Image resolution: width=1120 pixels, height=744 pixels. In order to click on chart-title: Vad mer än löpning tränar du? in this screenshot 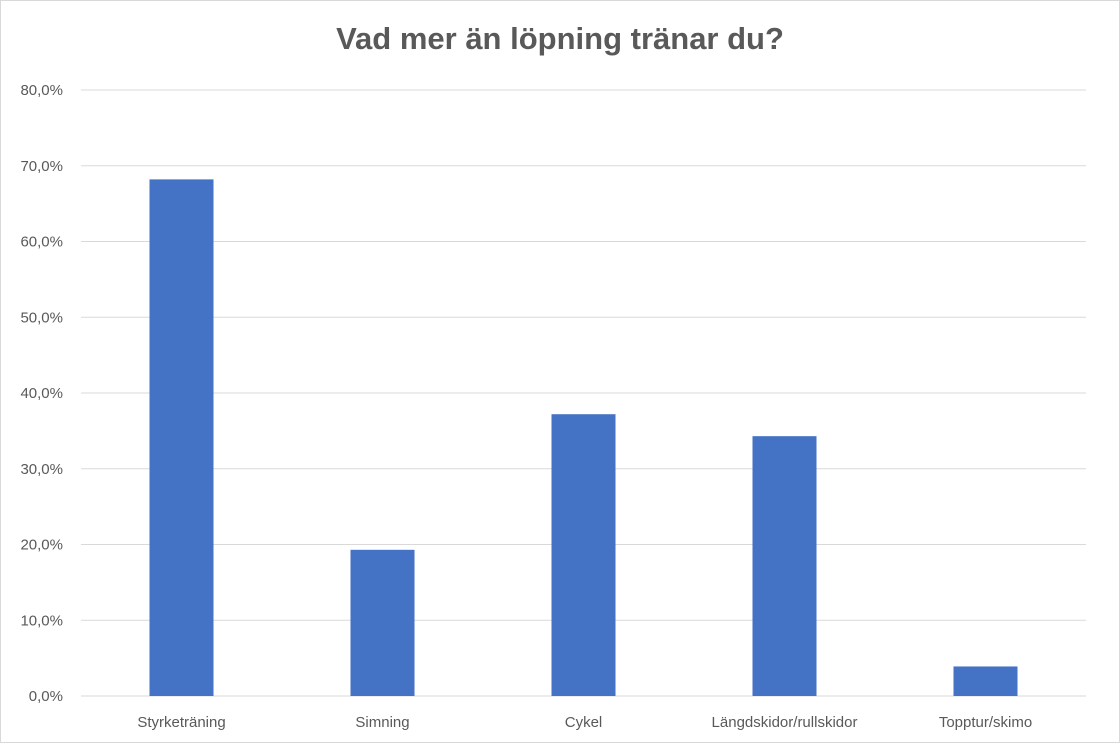, I will do `click(560, 38)`.